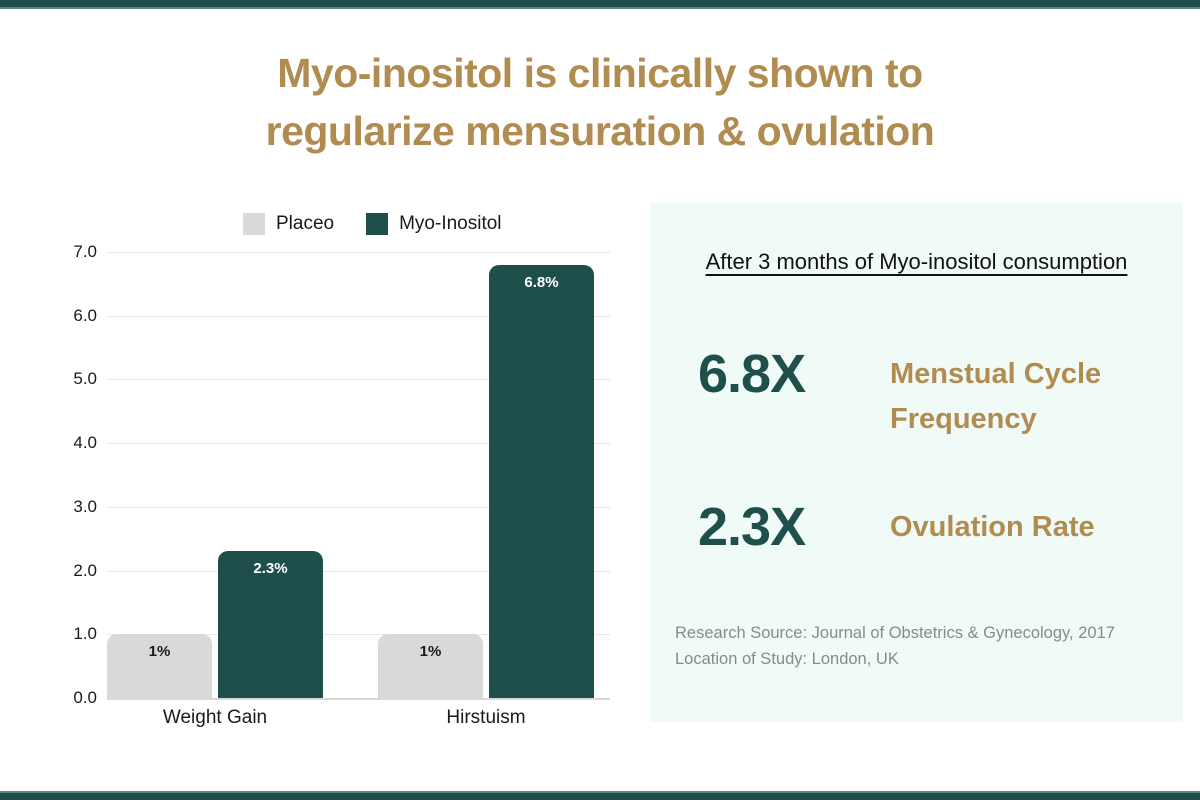 This screenshot has height=800, width=1200. I want to click on y-axis-tick-4.0: 4.0, so click(85, 443).